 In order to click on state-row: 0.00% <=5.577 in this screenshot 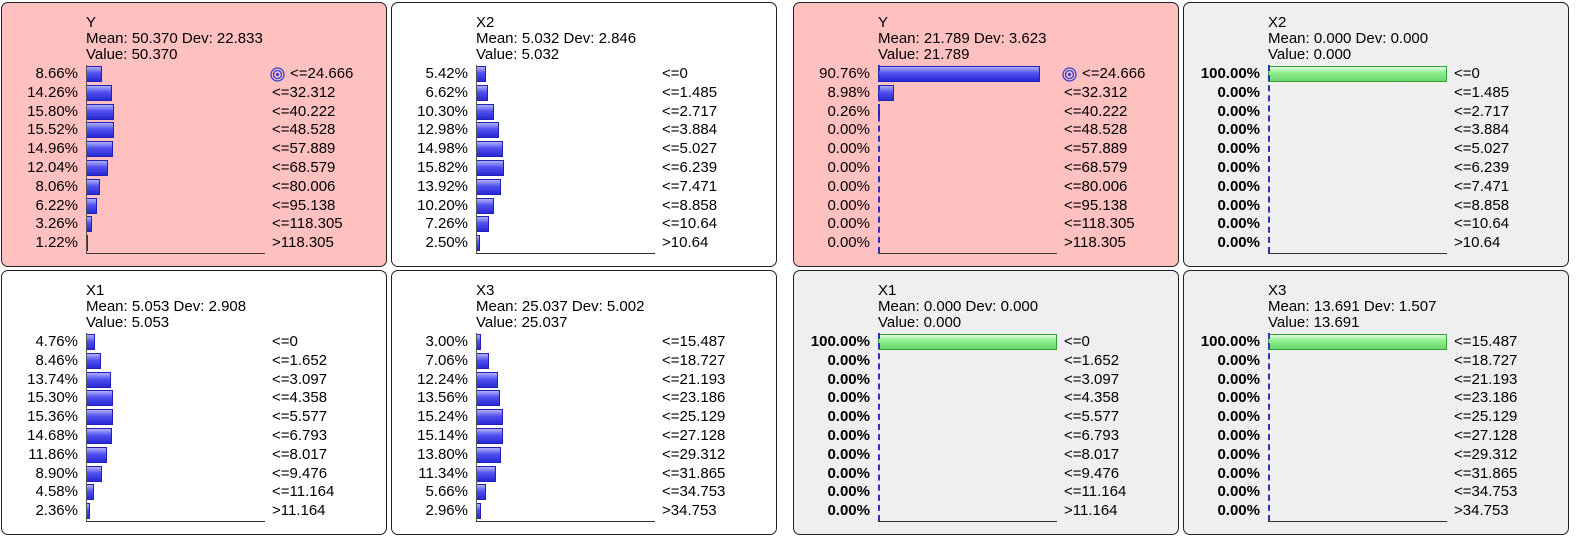, I will do `click(986, 417)`.